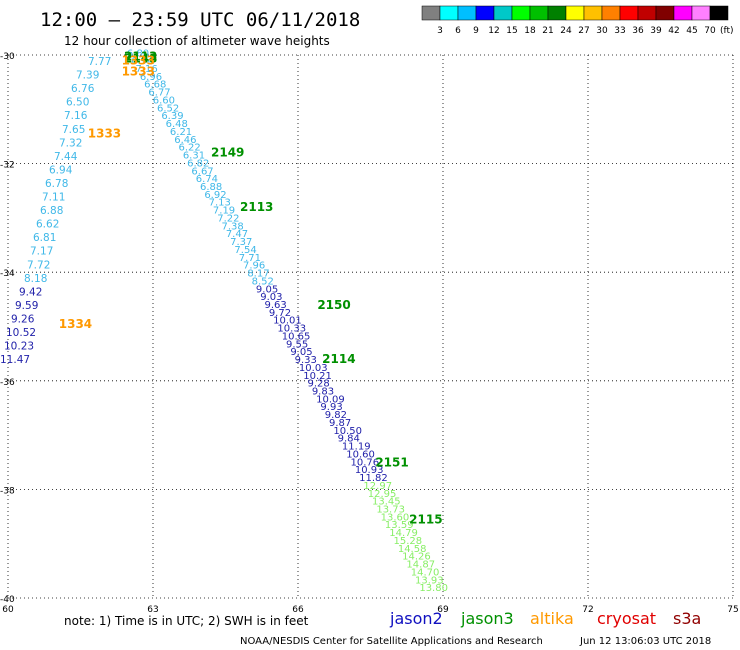 Image resolution: width=740 pixels, height=650 pixels. I want to click on colorbar-legend: 3 6 9 12 15 18 21 24 27 30 33 36 39 42 45 70 (ft), so click(577, 20).